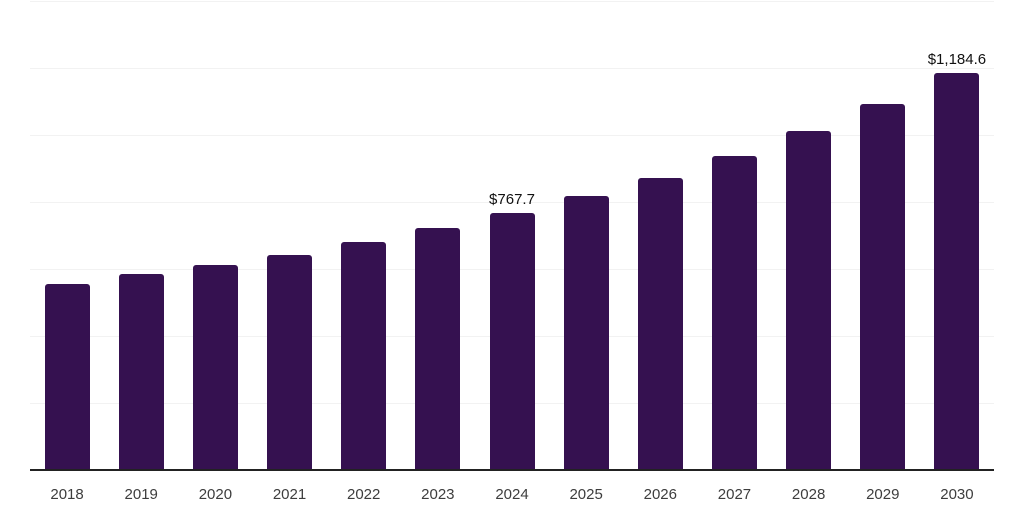 The height and width of the screenshot is (512, 1024). I want to click on bar-2023, so click(438, 349).